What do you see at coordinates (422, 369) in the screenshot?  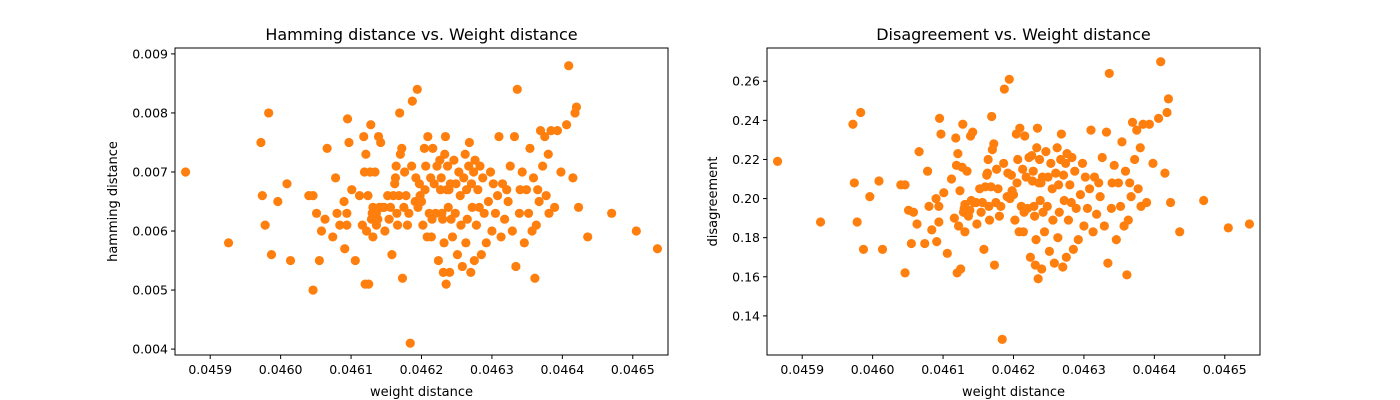 I see `hamming-x-tick-label: 0.0462` at bounding box center [422, 369].